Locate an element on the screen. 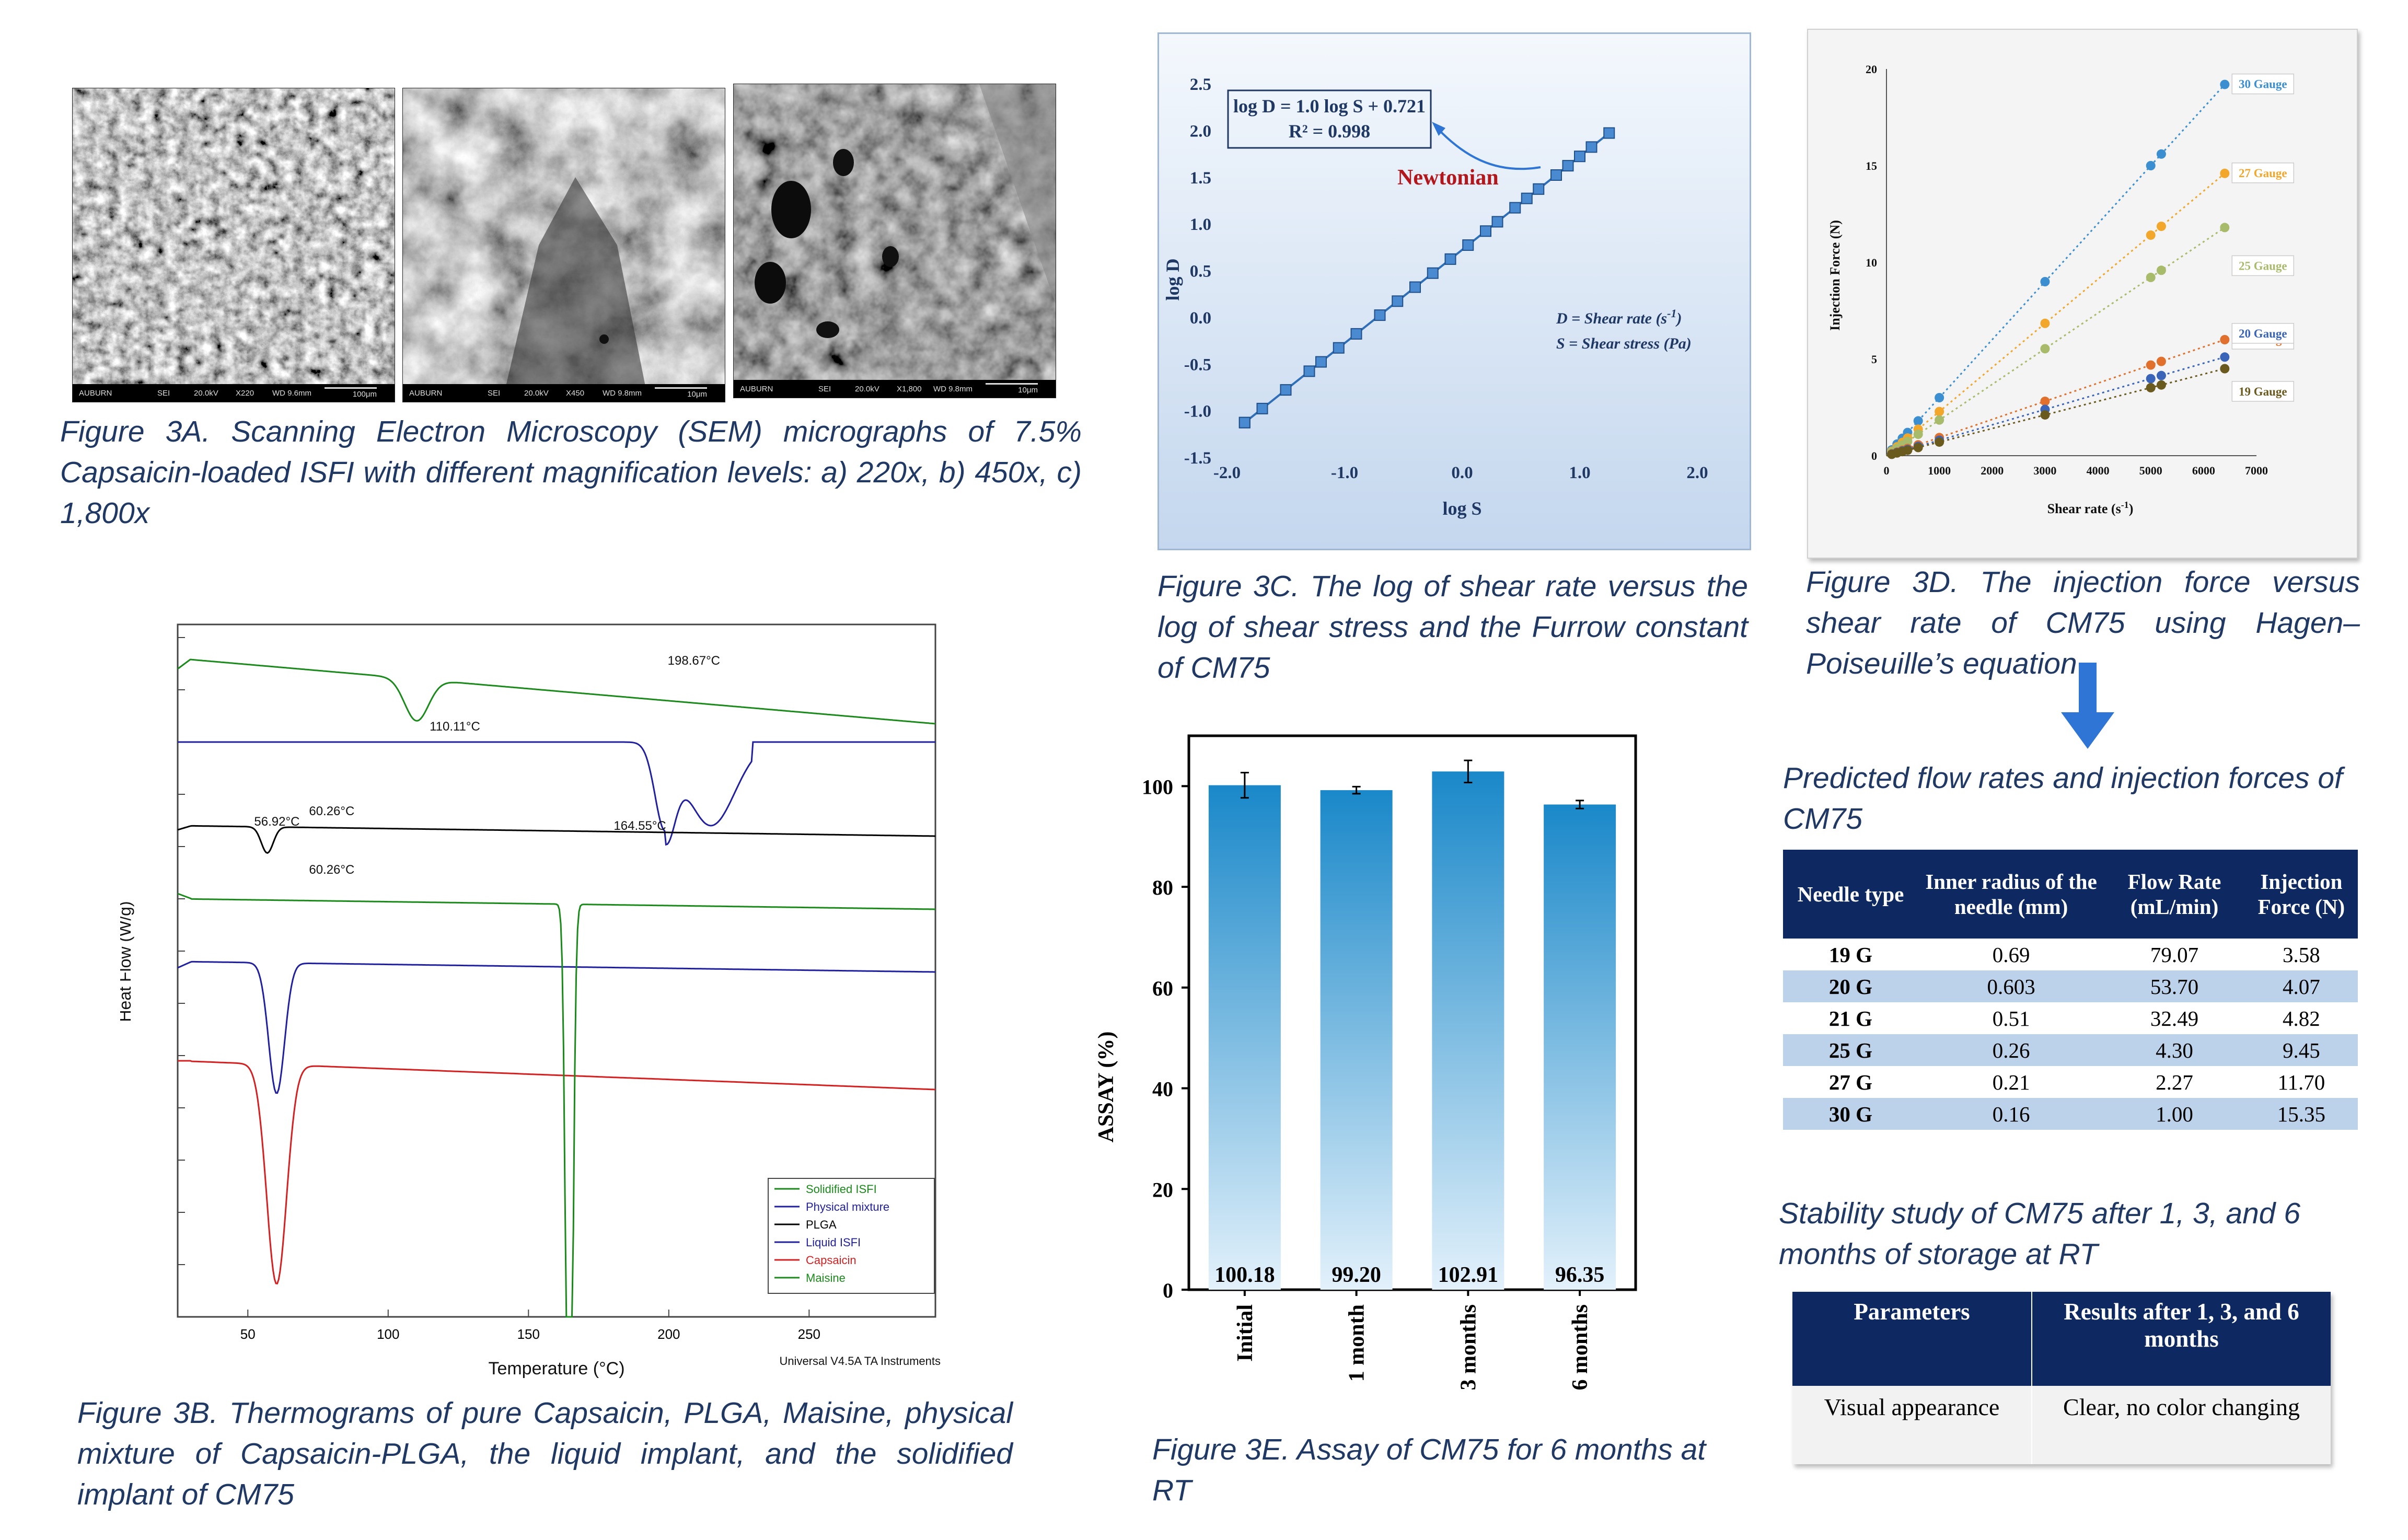 Image resolution: width=2408 pixels, height=1540 pixels. dsc-xtick-label: 200 is located at coordinates (669, 1334).